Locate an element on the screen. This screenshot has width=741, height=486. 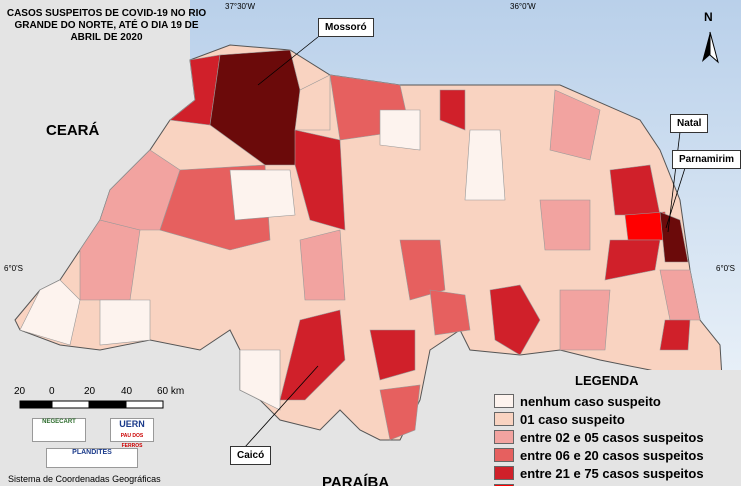
footer: Sistema de Coordenadas Geográficas is located at coordinates (84, 479).